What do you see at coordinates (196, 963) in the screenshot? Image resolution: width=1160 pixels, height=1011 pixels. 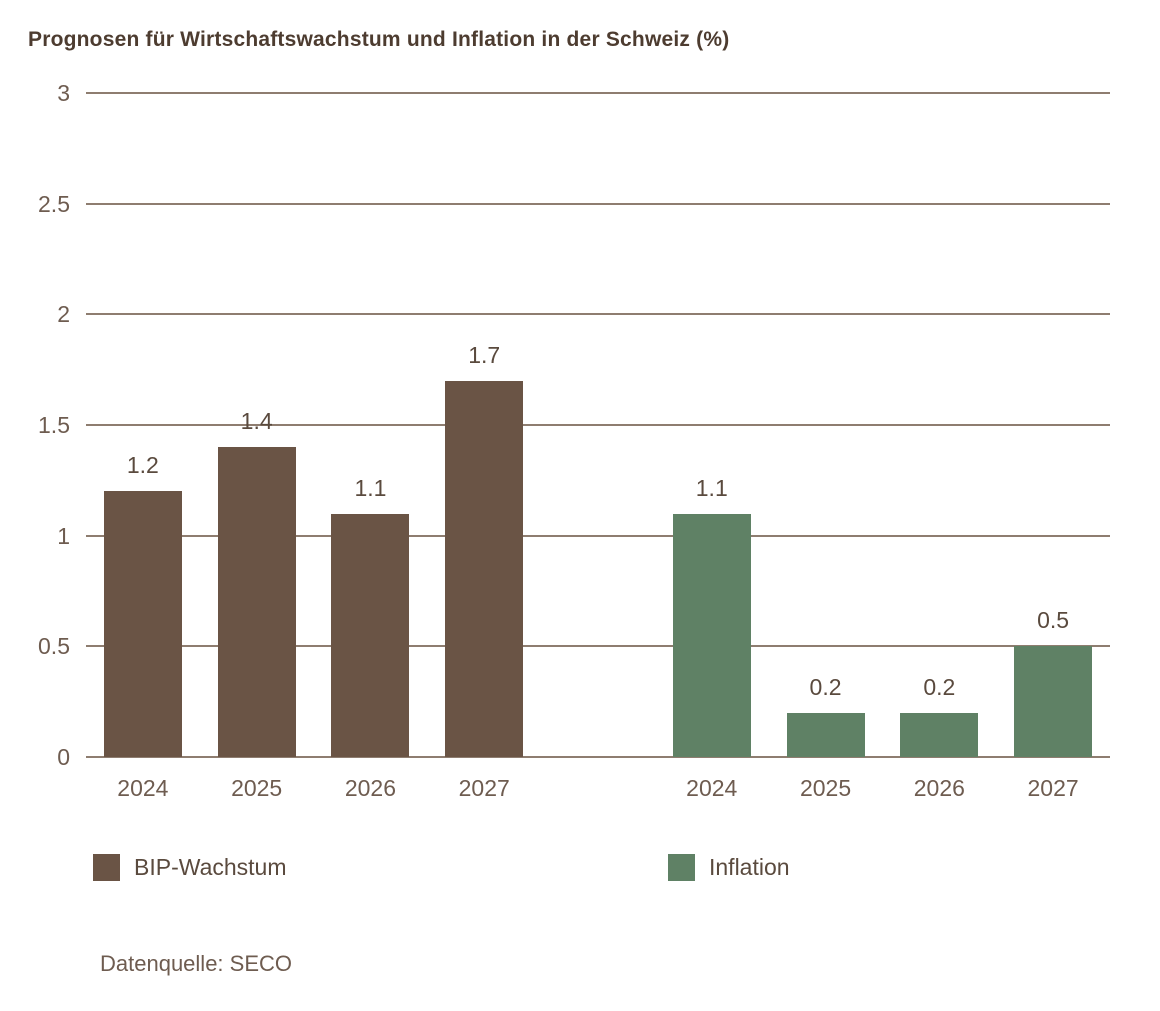 I see `source-note: Datenquelle: SECO` at bounding box center [196, 963].